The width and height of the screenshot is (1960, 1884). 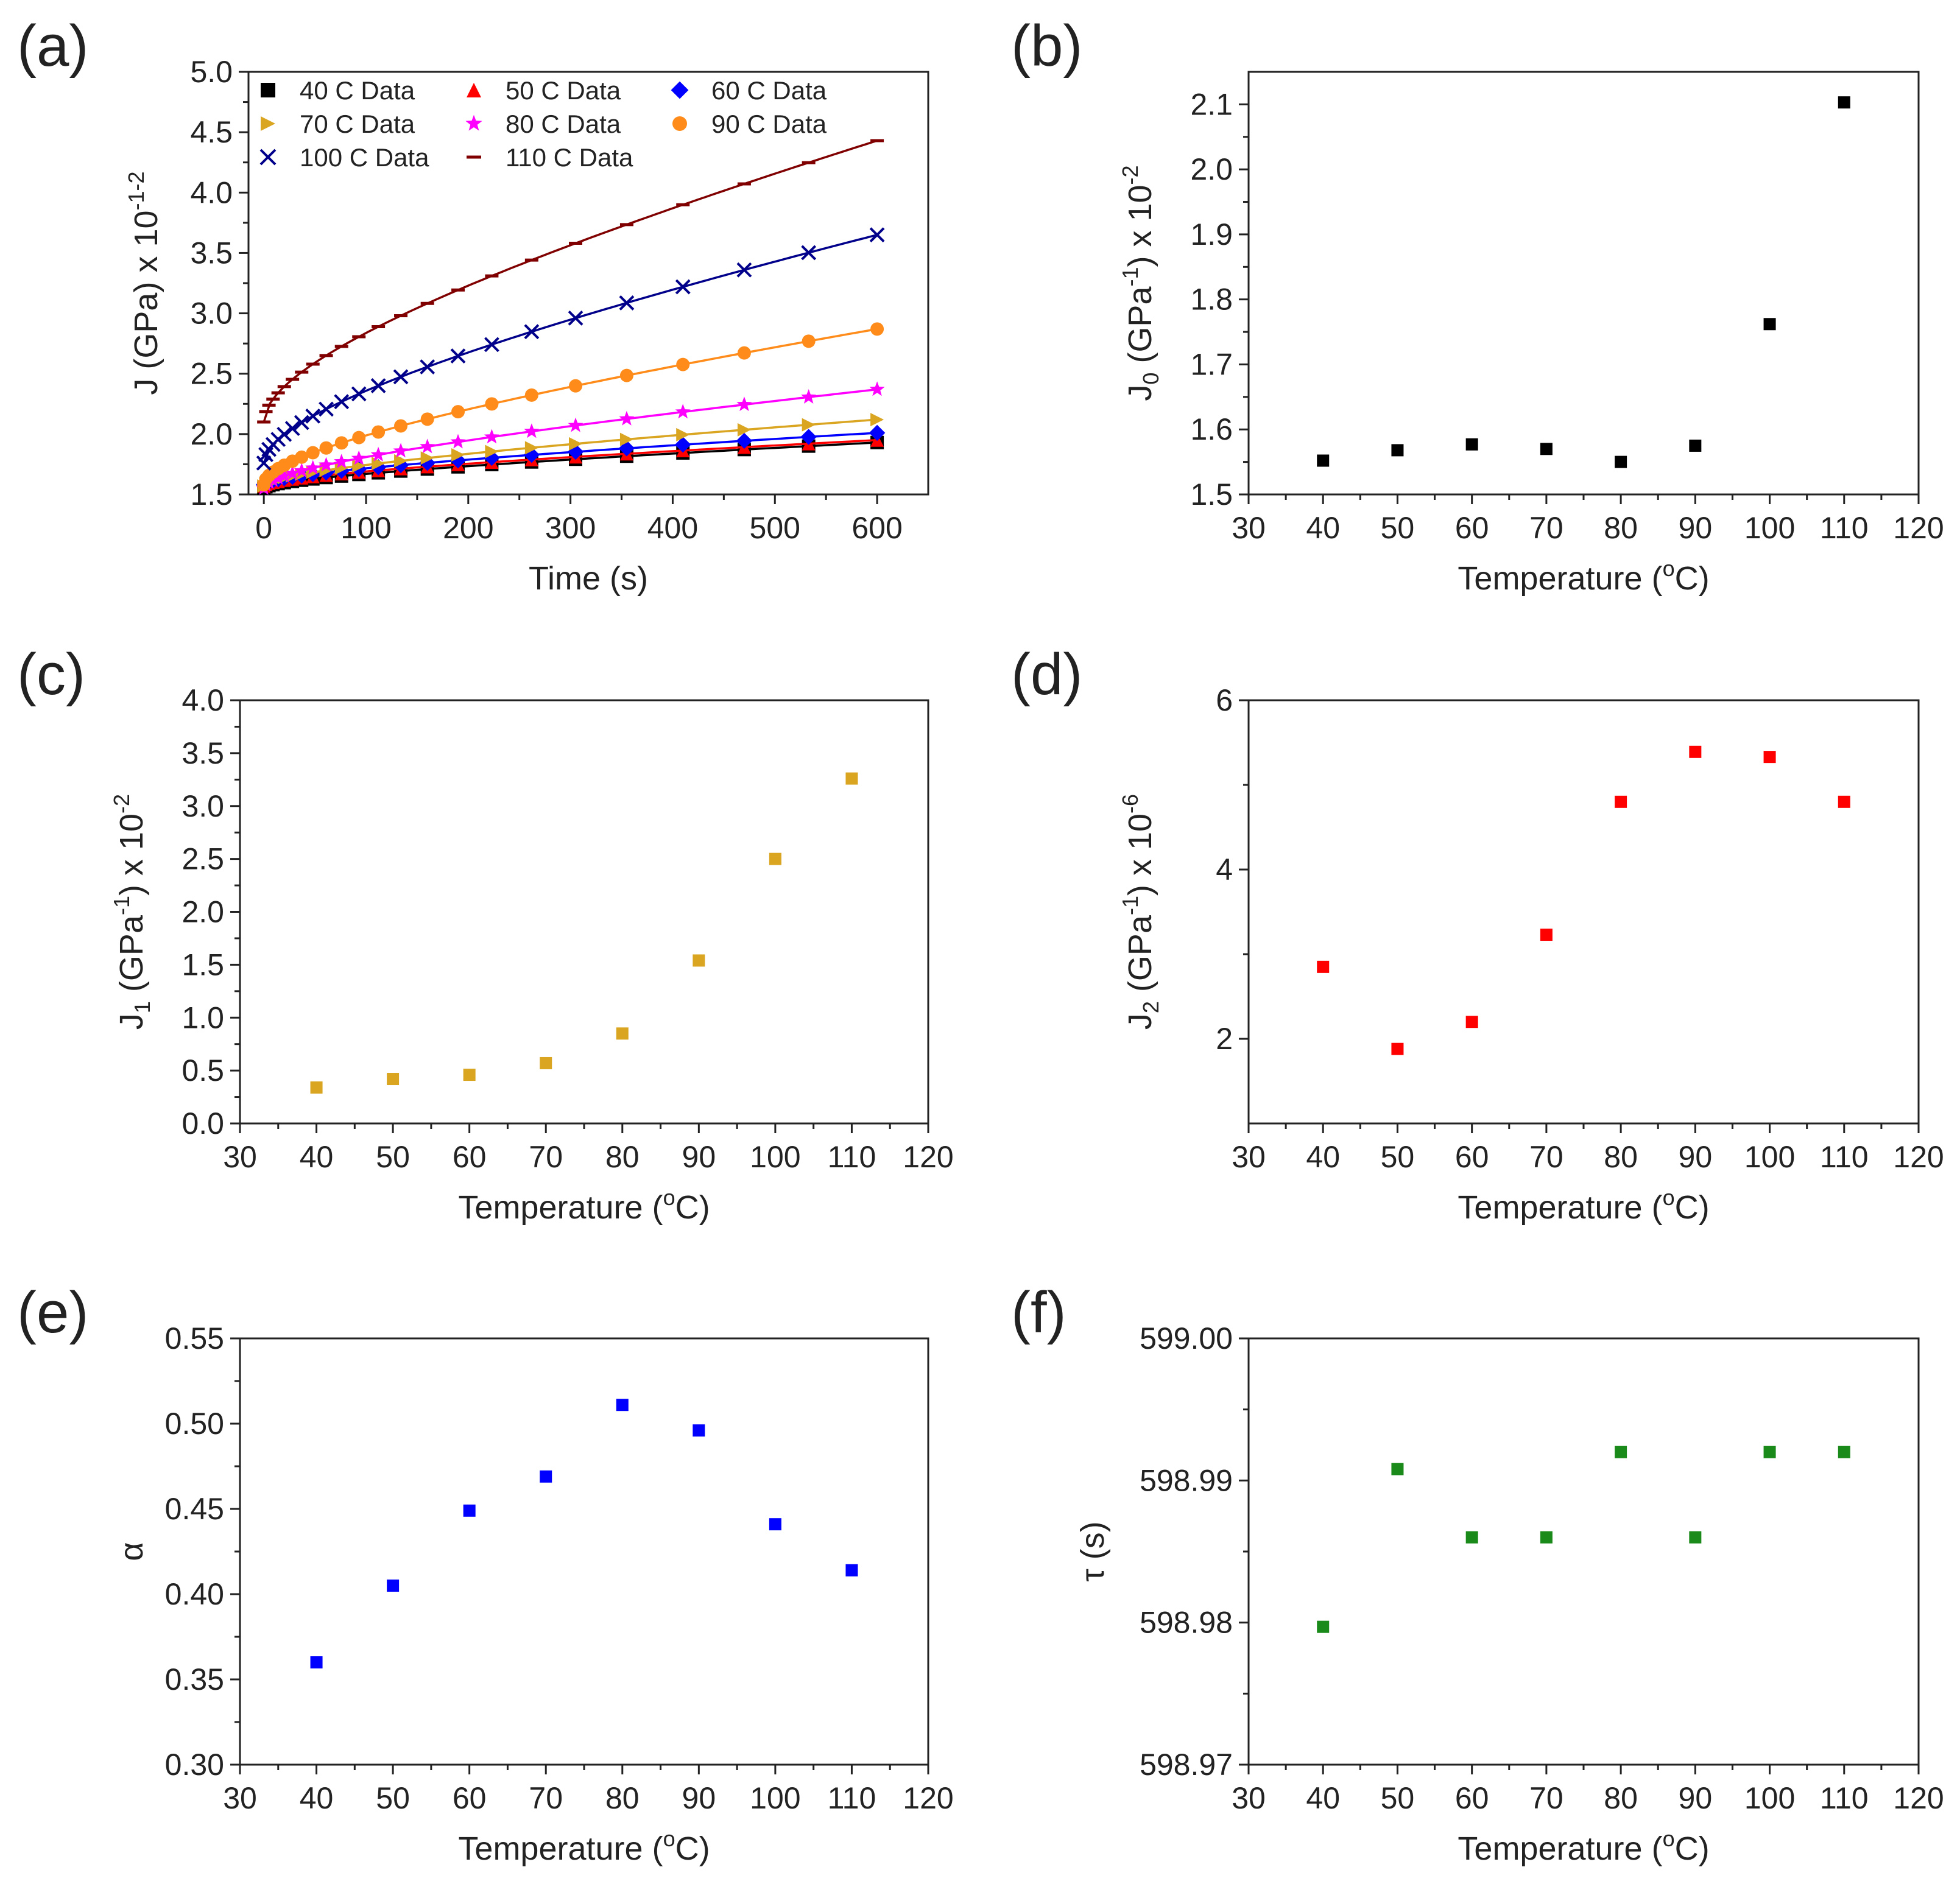 What do you see at coordinates (1211, 494) in the screenshot?
I see `y-tick-label-1-0: 1.5` at bounding box center [1211, 494].